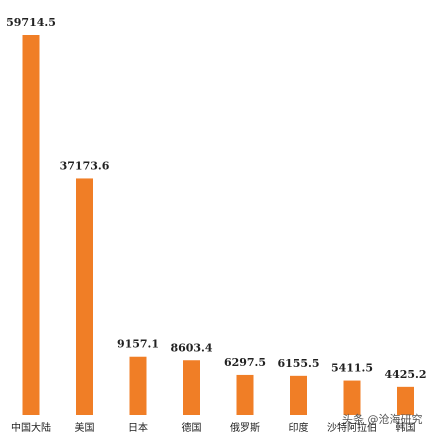 This screenshot has width=429, height=435. What do you see at coordinates (352, 368) in the screenshot?
I see `value-label: 5411.5` at bounding box center [352, 368].